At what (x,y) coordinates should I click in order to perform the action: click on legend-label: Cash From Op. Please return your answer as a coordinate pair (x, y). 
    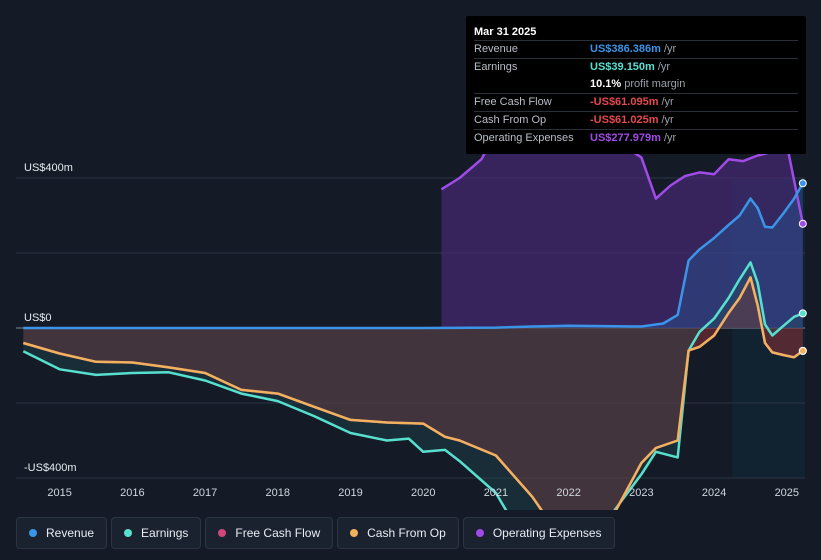
    Looking at the image, I should click on (406, 533).